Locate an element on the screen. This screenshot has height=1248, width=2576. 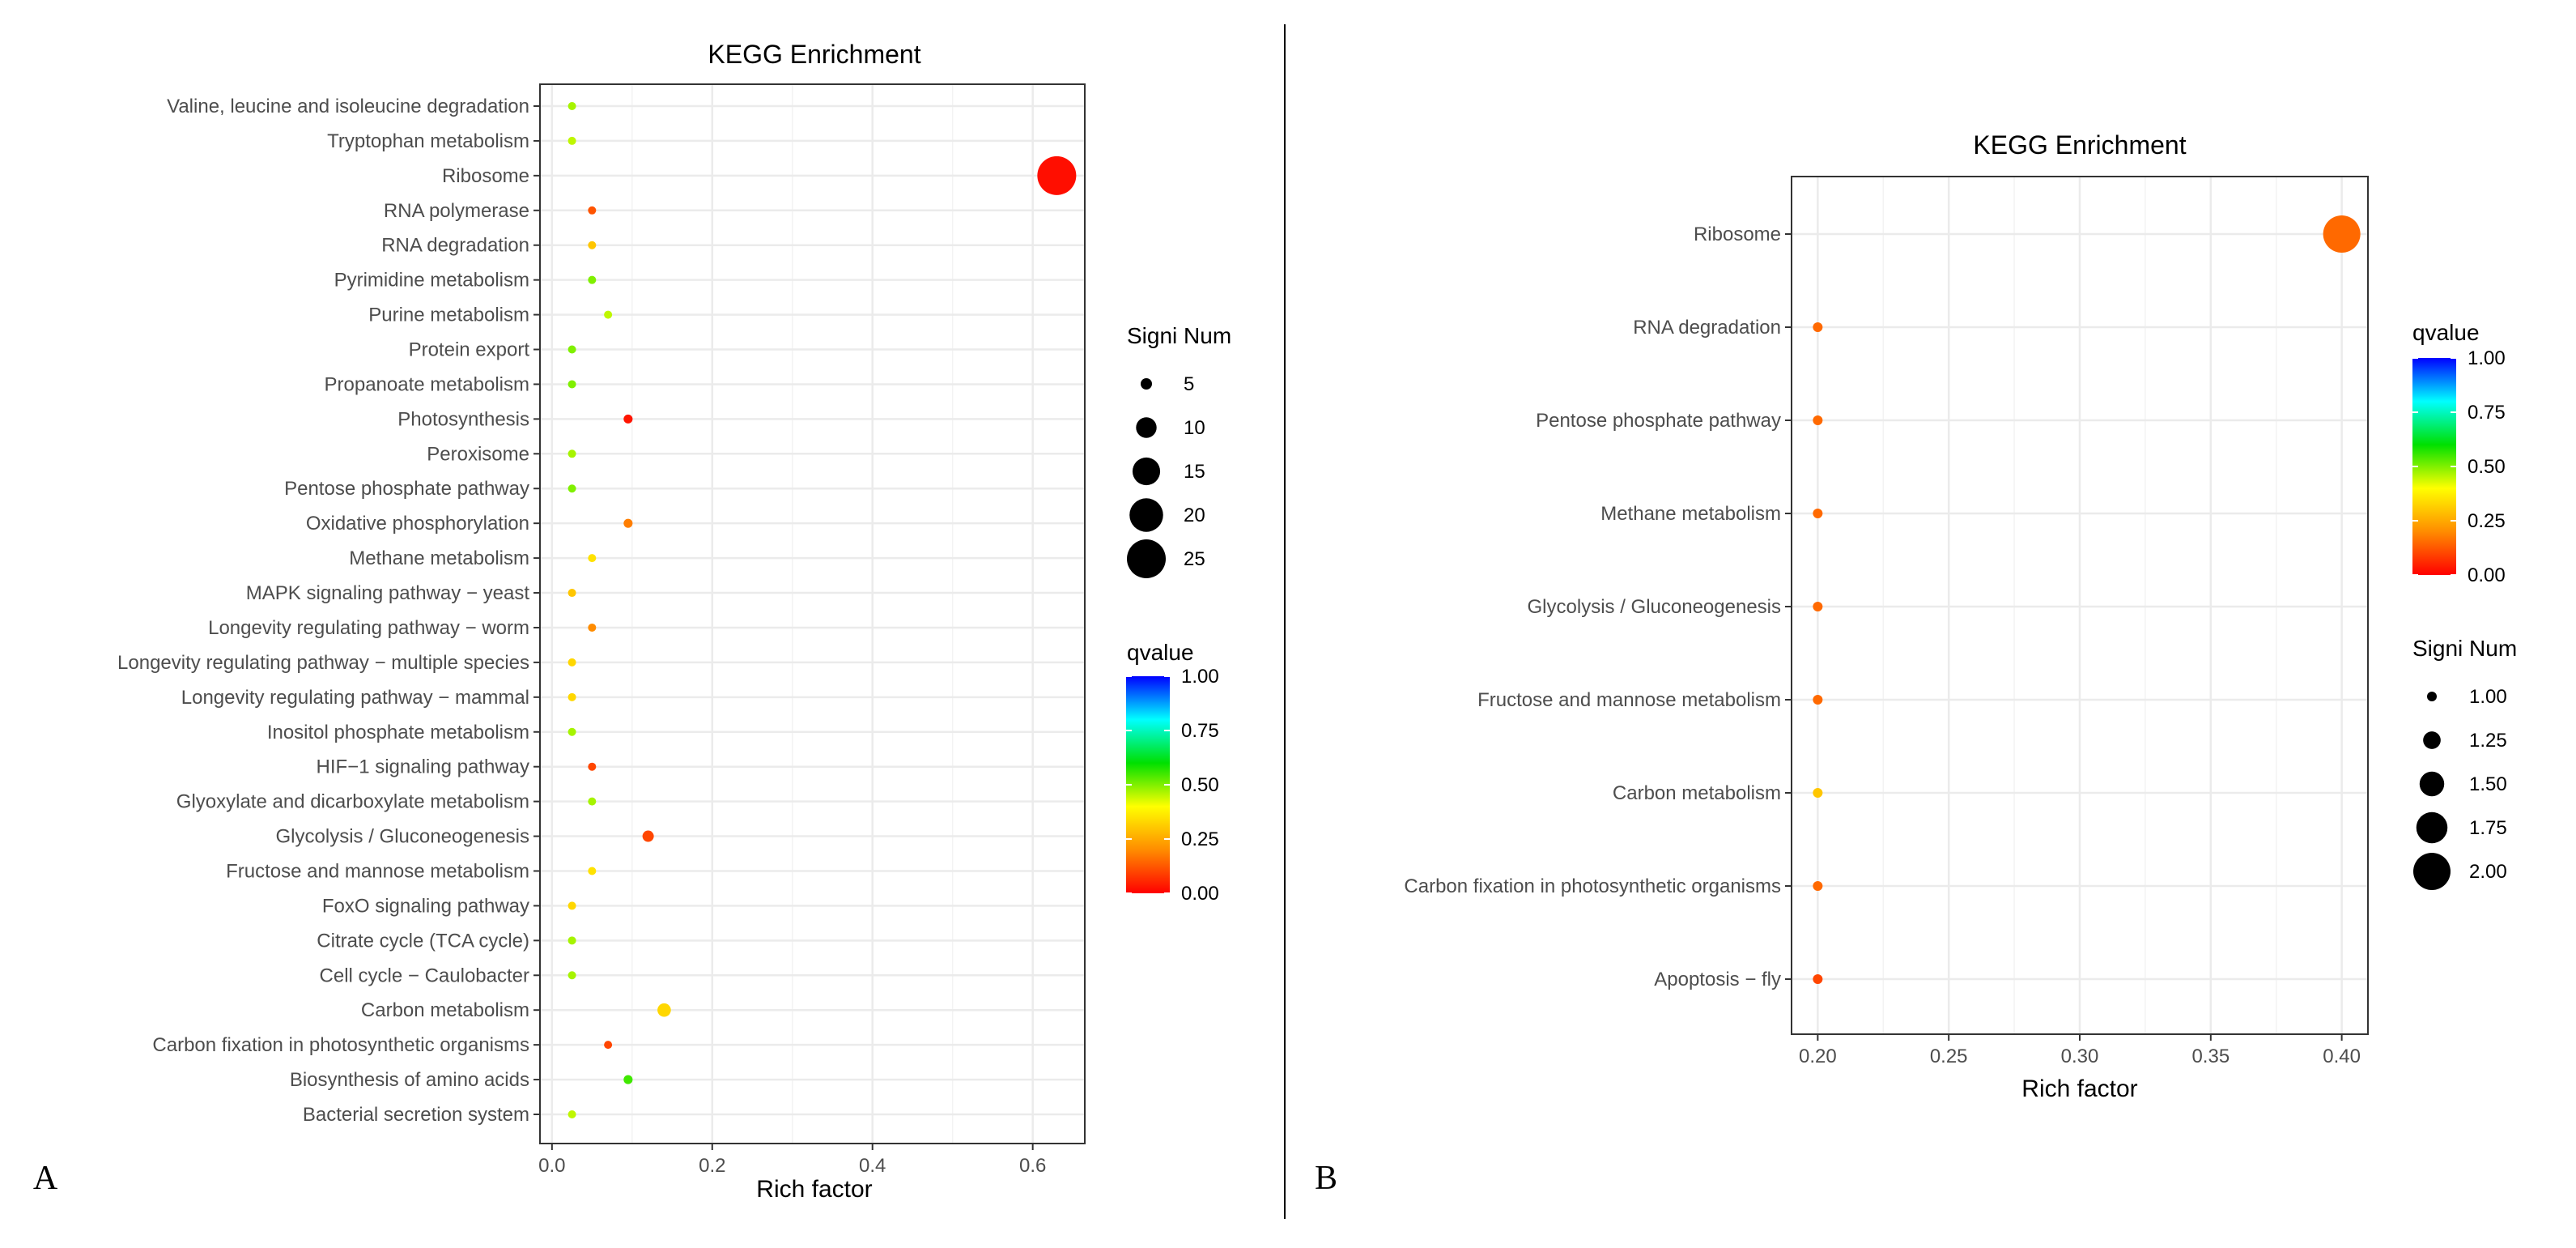
panel-b-y-tick-label: Ribosome is located at coordinates (1738, 234).